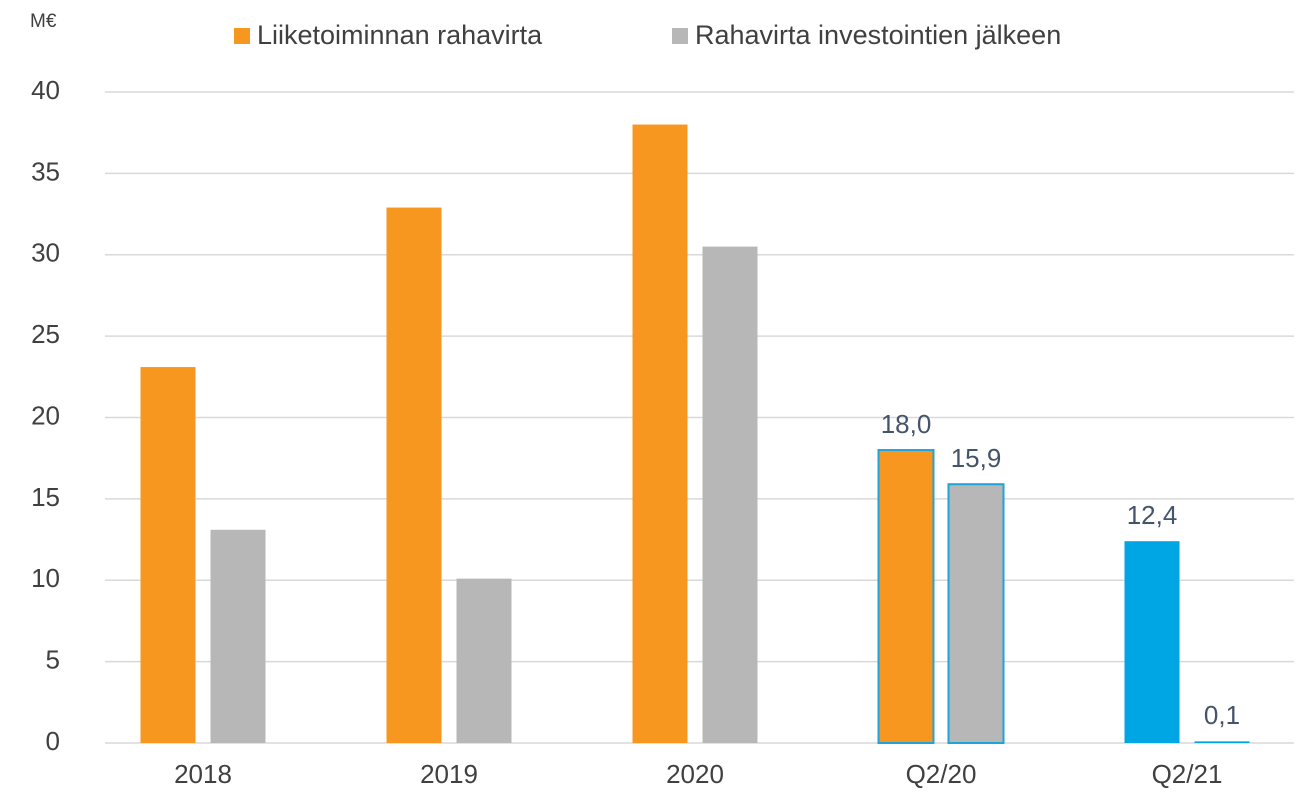  I want to click on unit-label: M€, so click(43, 21).